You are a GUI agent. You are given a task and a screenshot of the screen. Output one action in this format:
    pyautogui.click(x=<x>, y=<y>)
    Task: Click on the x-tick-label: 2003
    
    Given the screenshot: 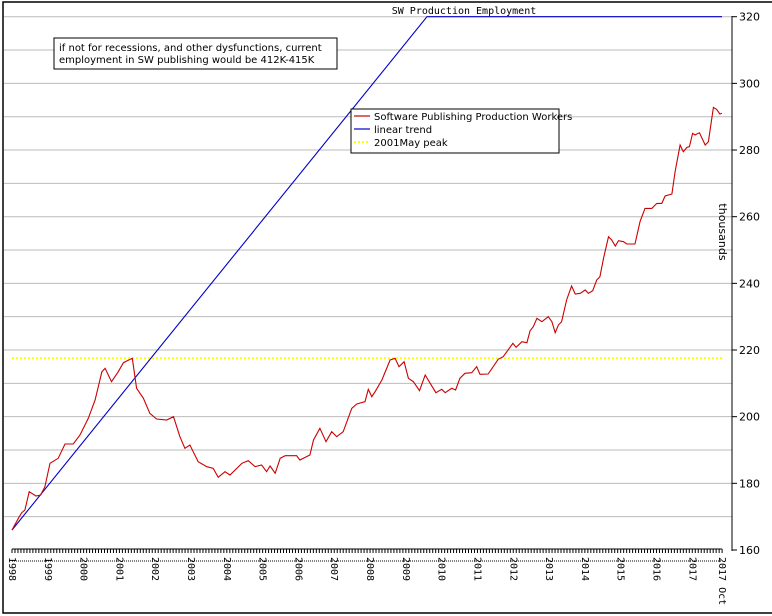 What is the action you would take?
    pyautogui.click(x=190, y=569)
    